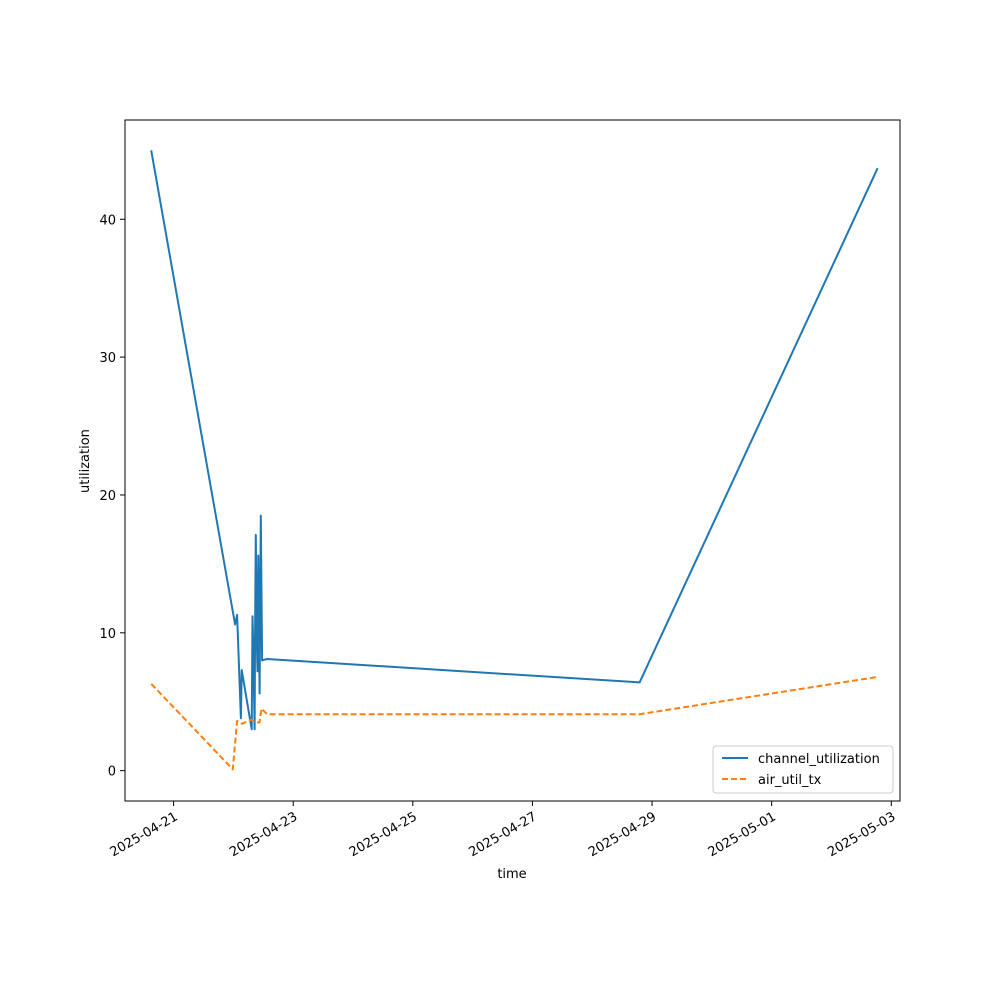 This screenshot has height=1000, width=1000. What do you see at coordinates (112, 772) in the screenshot?
I see `y-tick-label: 0` at bounding box center [112, 772].